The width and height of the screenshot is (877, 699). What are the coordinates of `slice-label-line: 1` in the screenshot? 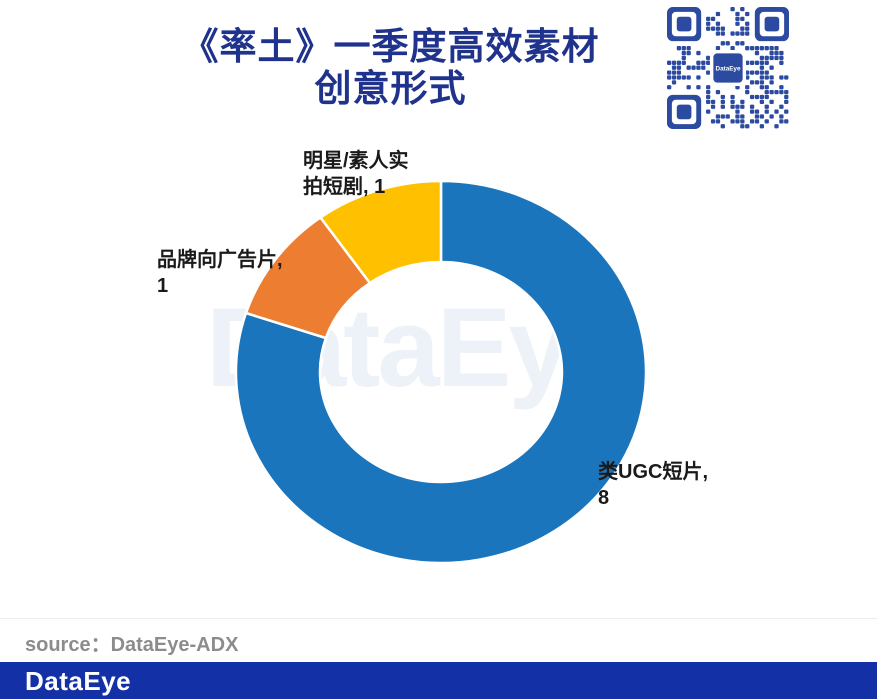 It's located at (163, 286).